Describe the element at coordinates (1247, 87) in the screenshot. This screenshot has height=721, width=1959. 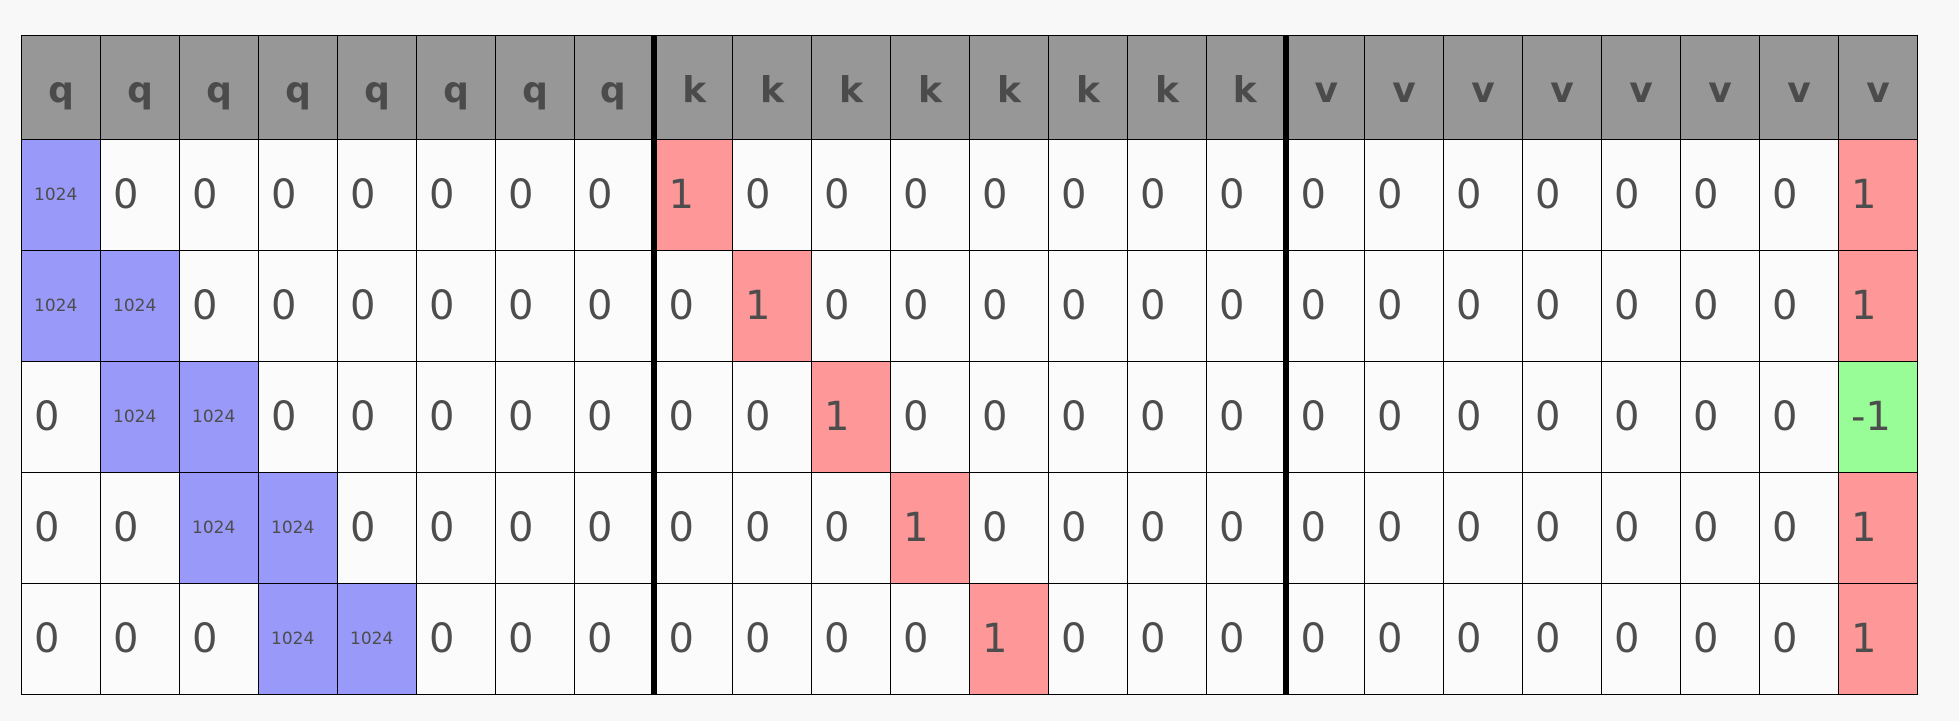
I see `column-header-k-15: k` at that location.